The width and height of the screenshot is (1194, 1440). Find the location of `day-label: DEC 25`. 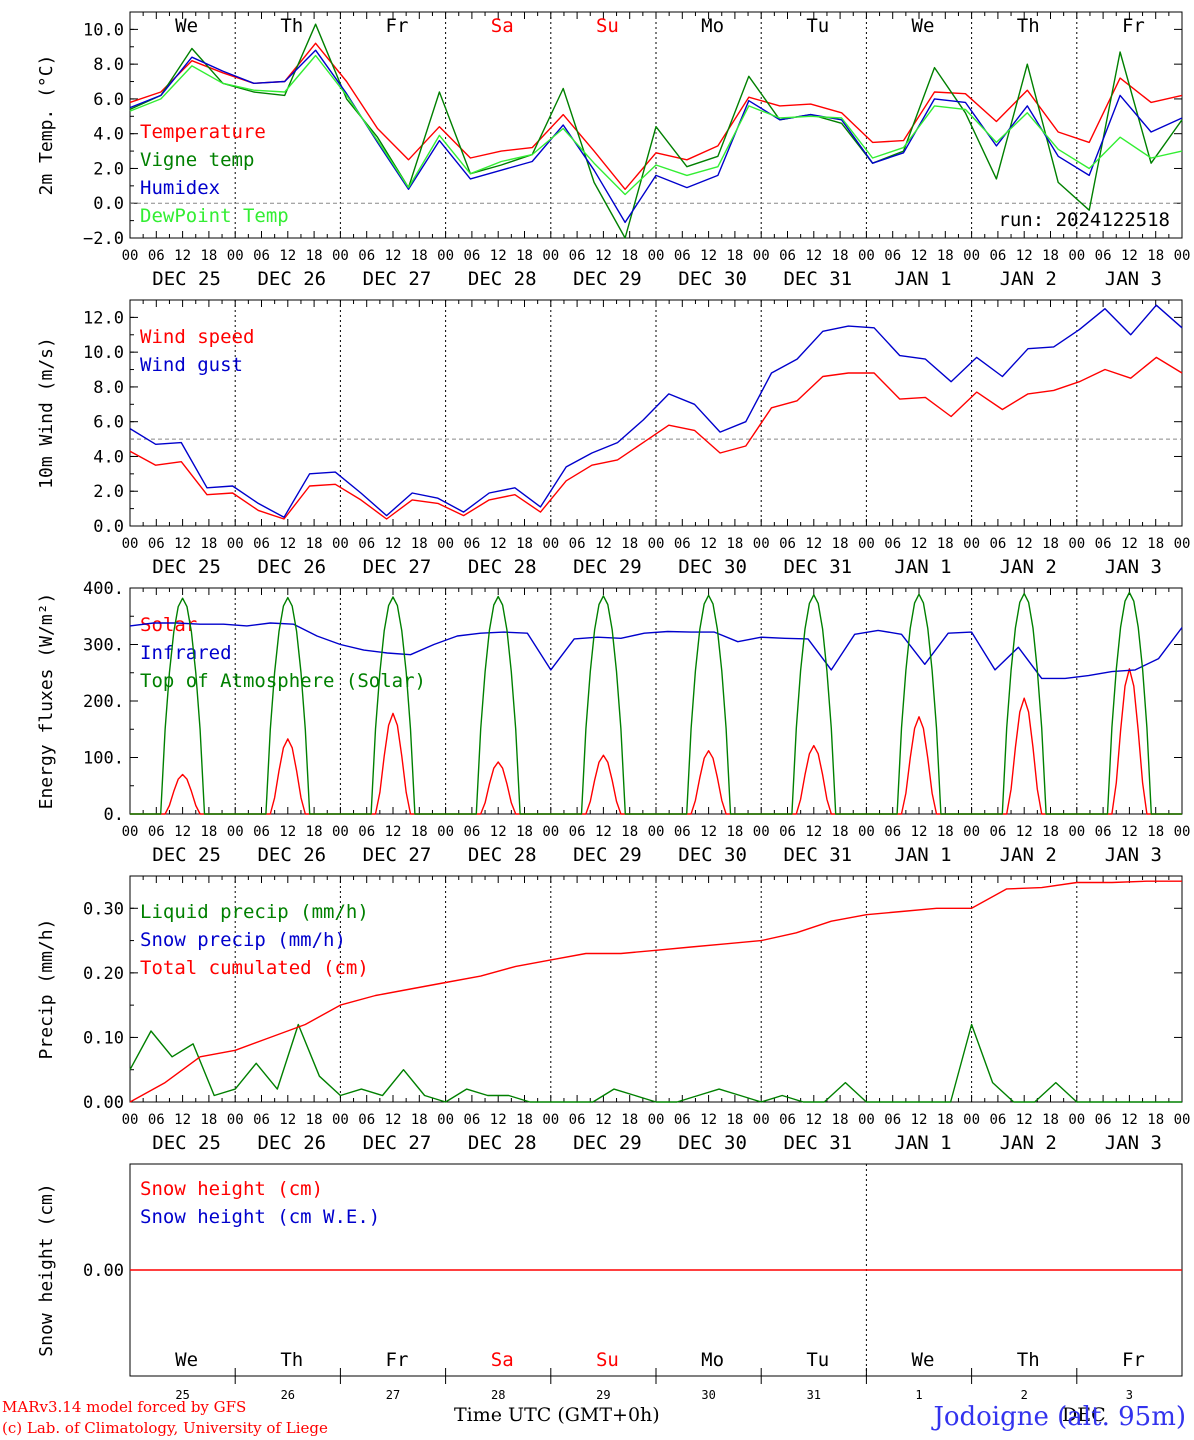

day-label: DEC 25 is located at coordinates (186, 279).